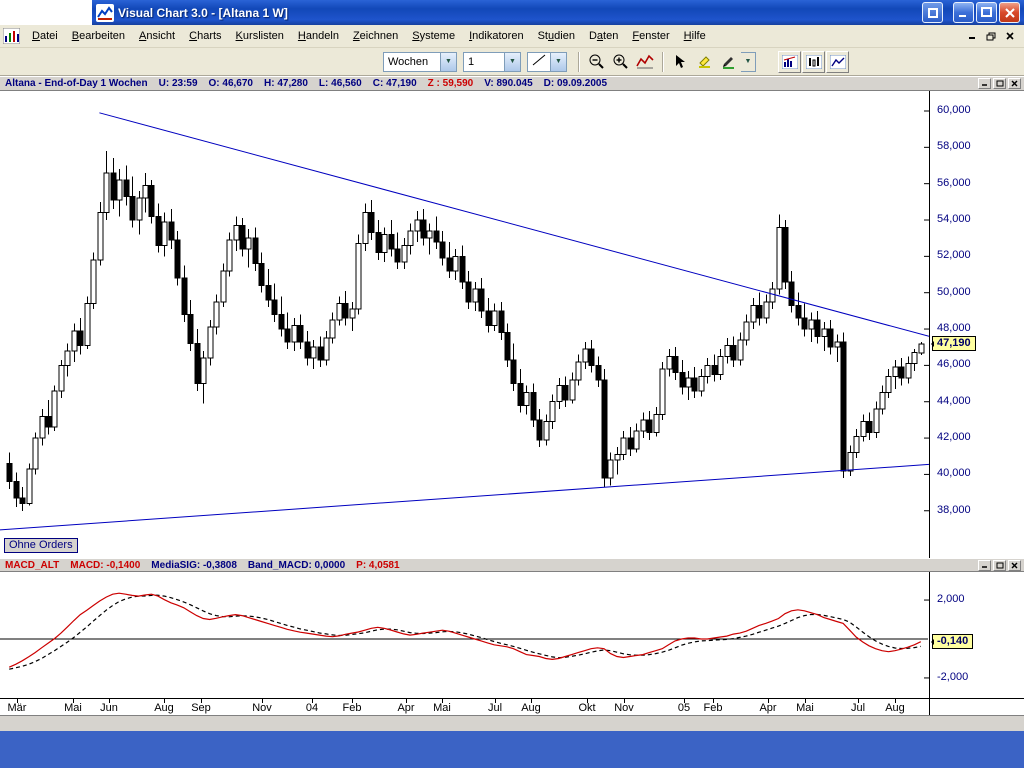  I want to click on line-tool-combo: ▼, so click(547, 61).